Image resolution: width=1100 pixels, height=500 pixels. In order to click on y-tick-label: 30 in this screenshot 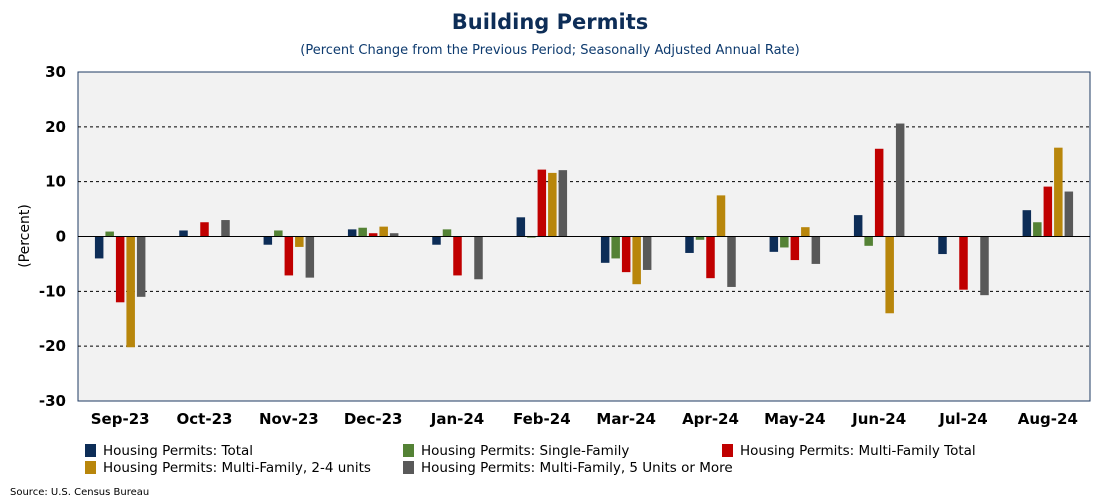, I will do `click(55, 72)`.